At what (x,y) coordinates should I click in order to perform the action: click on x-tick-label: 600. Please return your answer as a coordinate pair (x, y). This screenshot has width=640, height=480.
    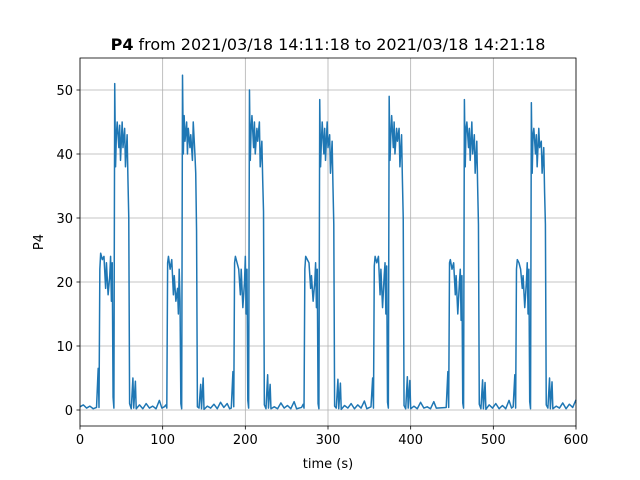
    Looking at the image, I should click on (576, 440).